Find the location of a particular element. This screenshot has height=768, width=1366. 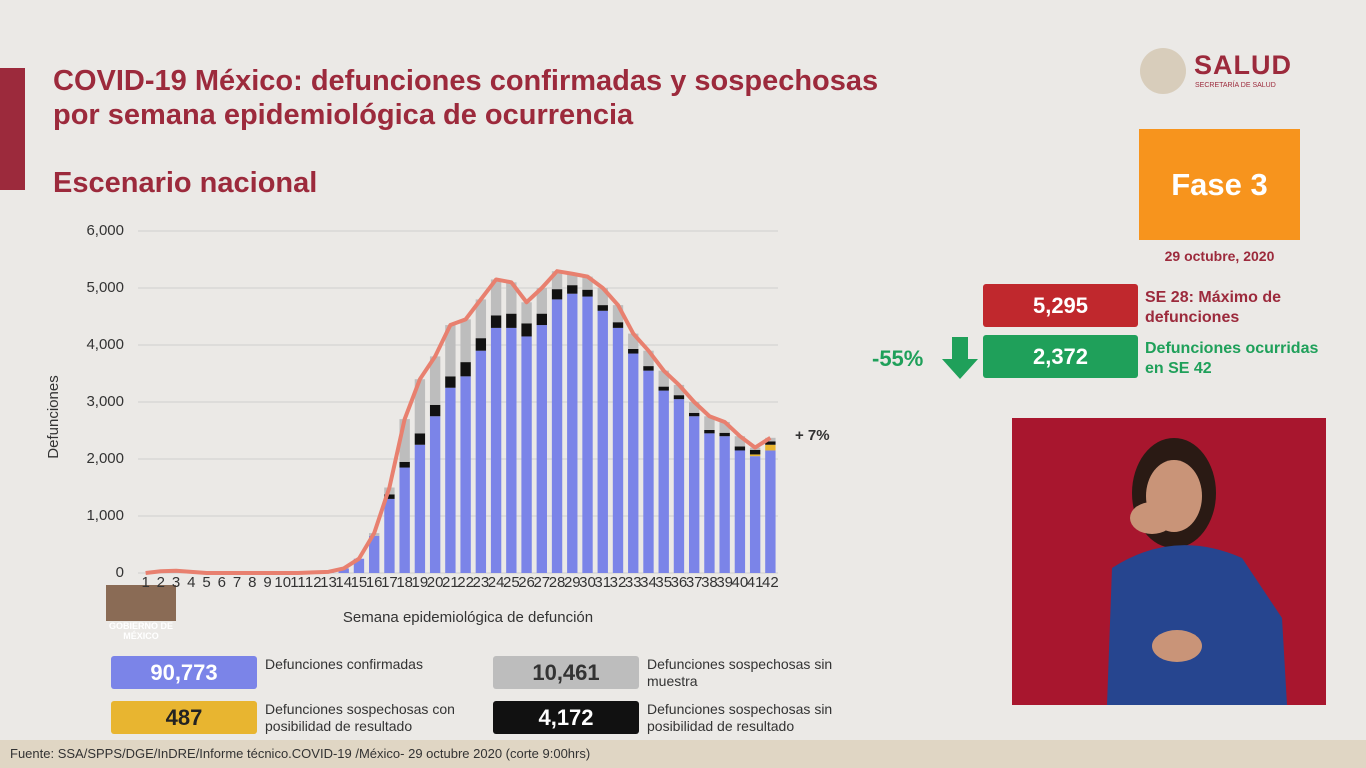

x-tick-label: 28 is located at coordinates (557, 582).